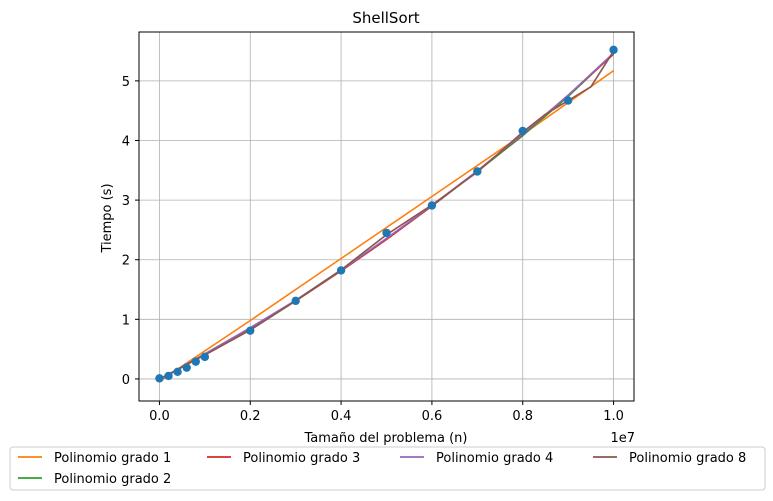  I want to click on x-tick-label: 0.6, so click(432, 416).